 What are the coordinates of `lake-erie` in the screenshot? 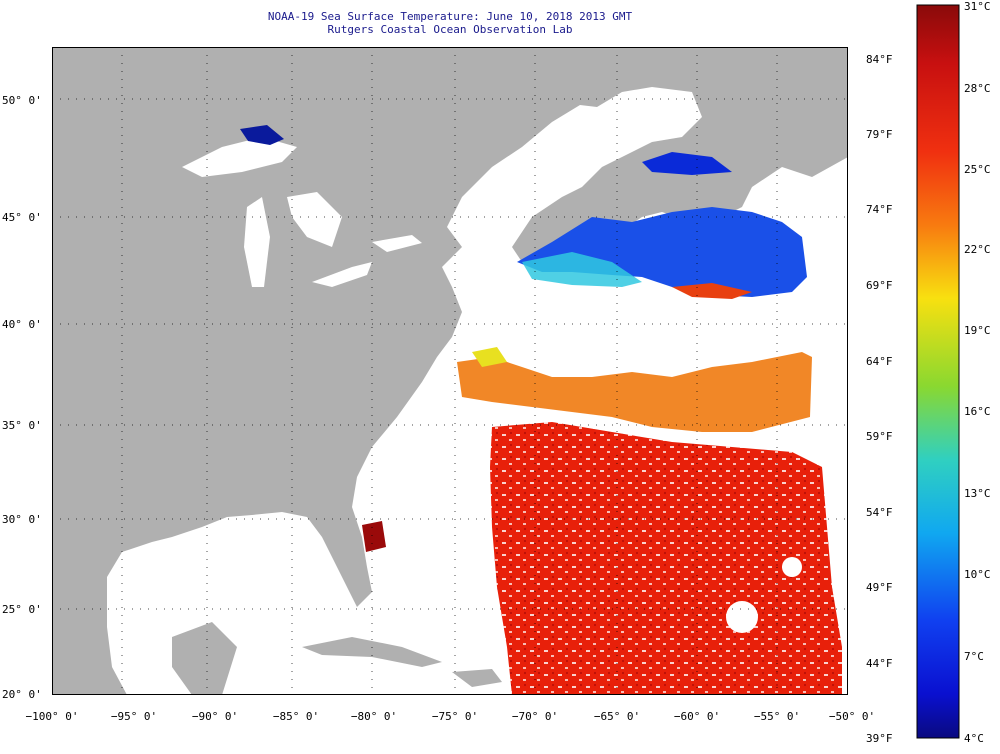 It's located at (342, 274).